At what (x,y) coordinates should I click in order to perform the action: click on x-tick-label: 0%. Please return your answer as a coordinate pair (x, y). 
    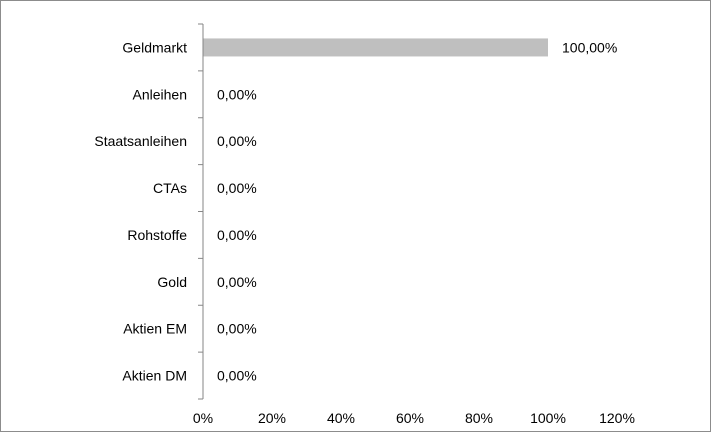
    Looking at the image, I should click on (203, 418).